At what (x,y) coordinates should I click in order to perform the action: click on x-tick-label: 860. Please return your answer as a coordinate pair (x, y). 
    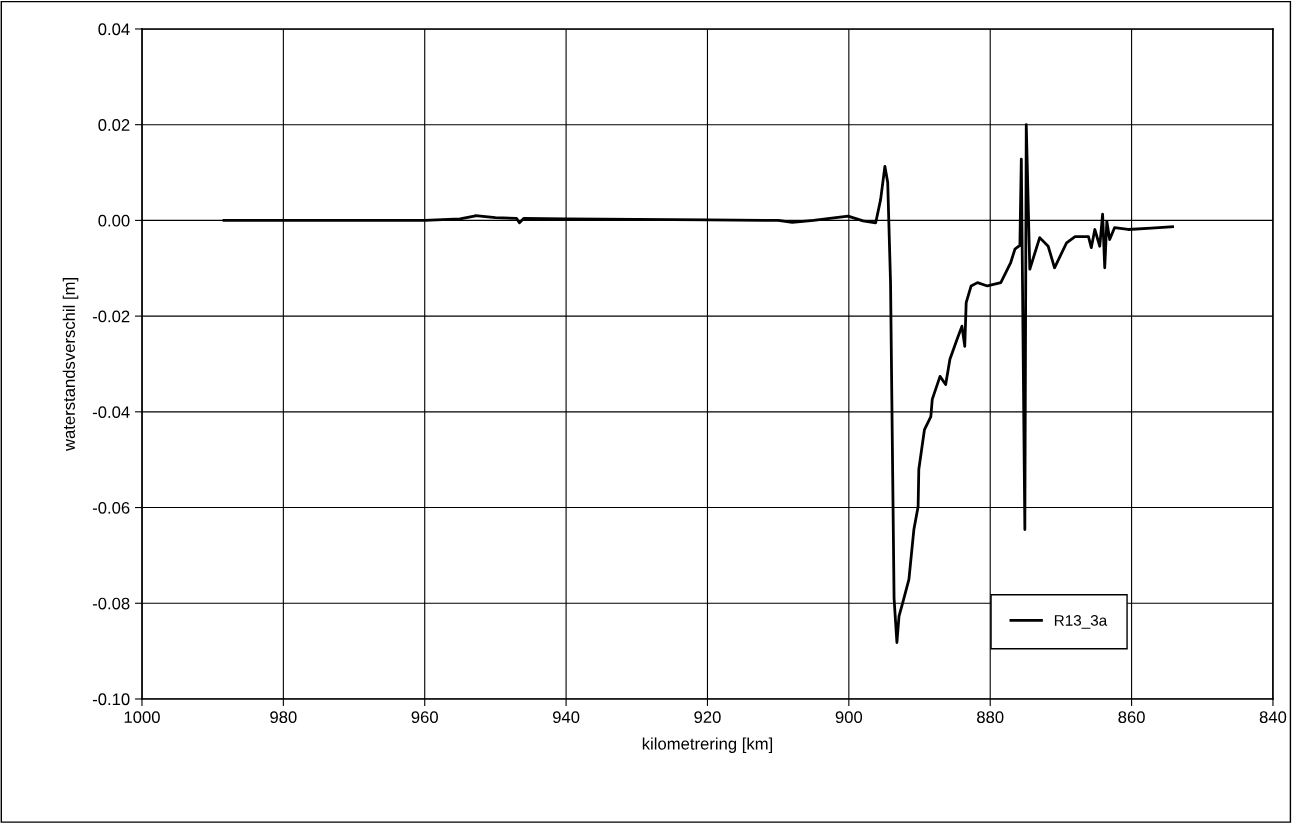
    Looking at the image, I should click on (1131, 717).